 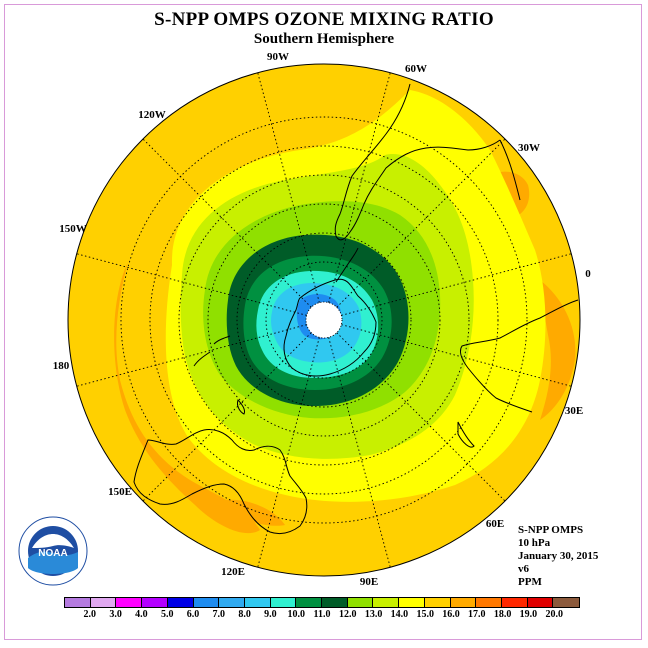 What do you see at coordinates (324, 39) in the screenshot?
I see `map-subtitle: Southern Hemisphere` at bounding box center [324, 39].